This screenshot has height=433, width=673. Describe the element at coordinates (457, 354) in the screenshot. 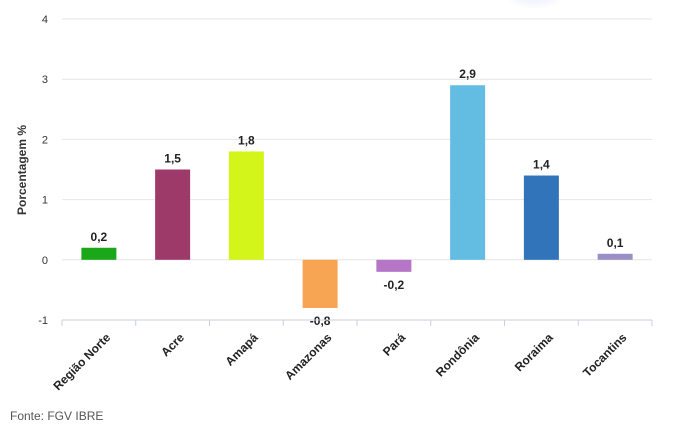

I see `x-tick-label: Rondônia` at that location.